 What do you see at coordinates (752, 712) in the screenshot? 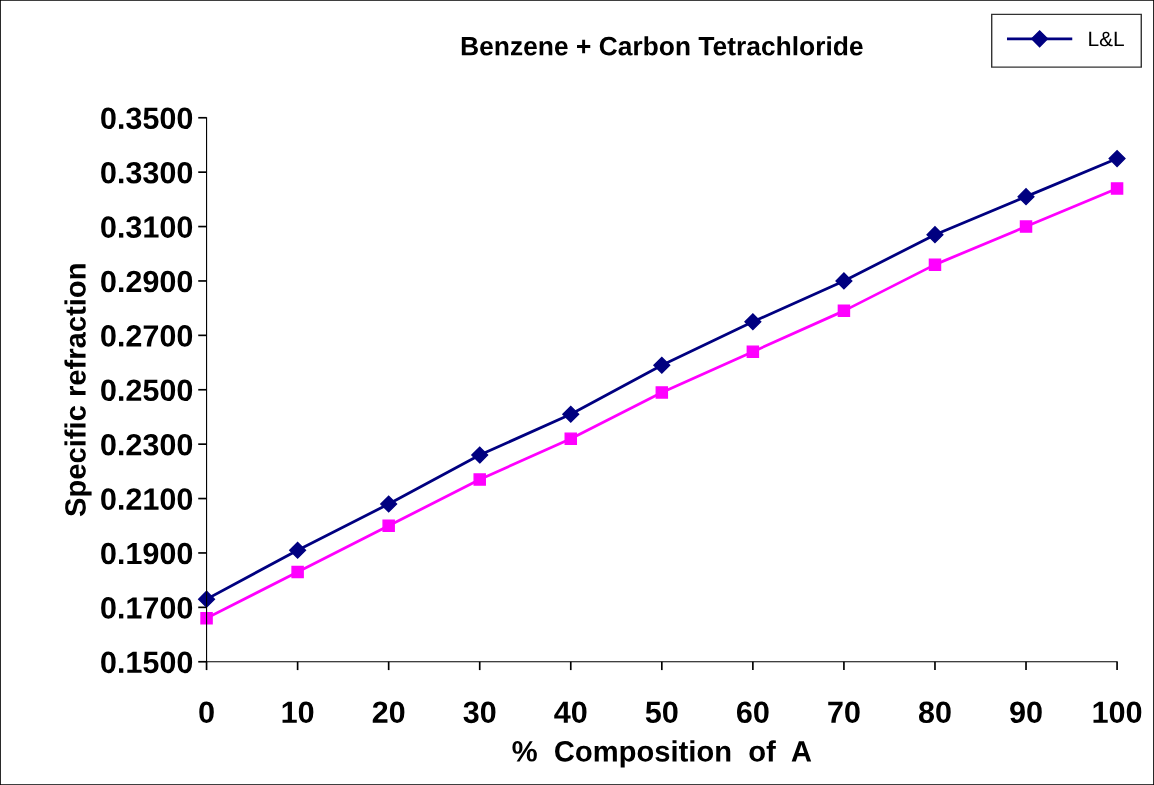
I see `x-tick-label: 60` at bounding box center [752, 712].